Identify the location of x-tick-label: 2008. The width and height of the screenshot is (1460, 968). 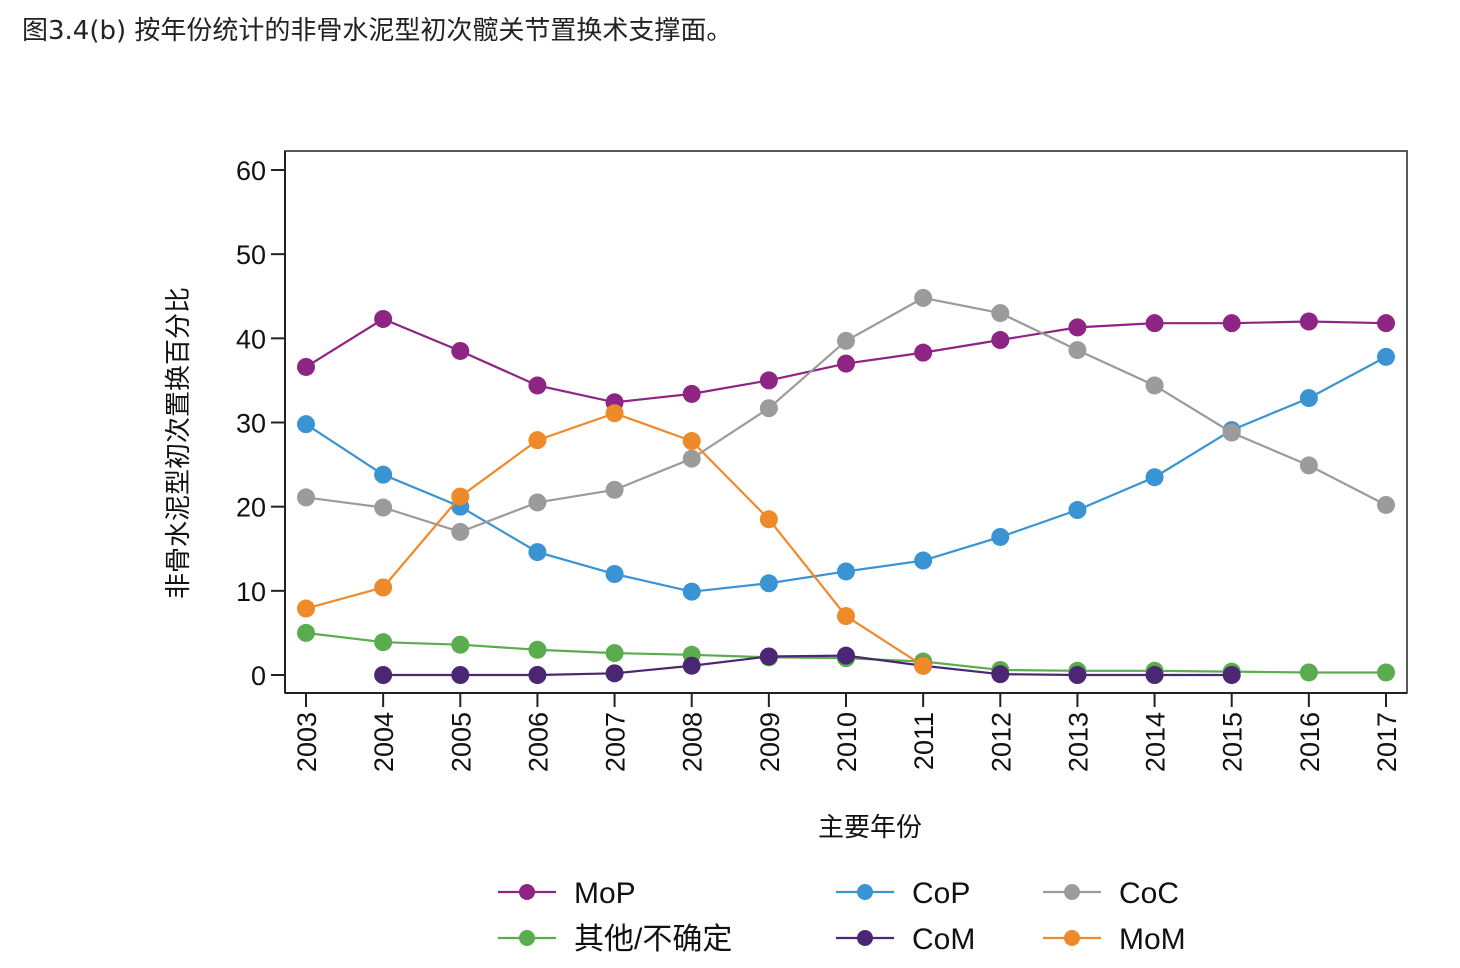
(693, 742).